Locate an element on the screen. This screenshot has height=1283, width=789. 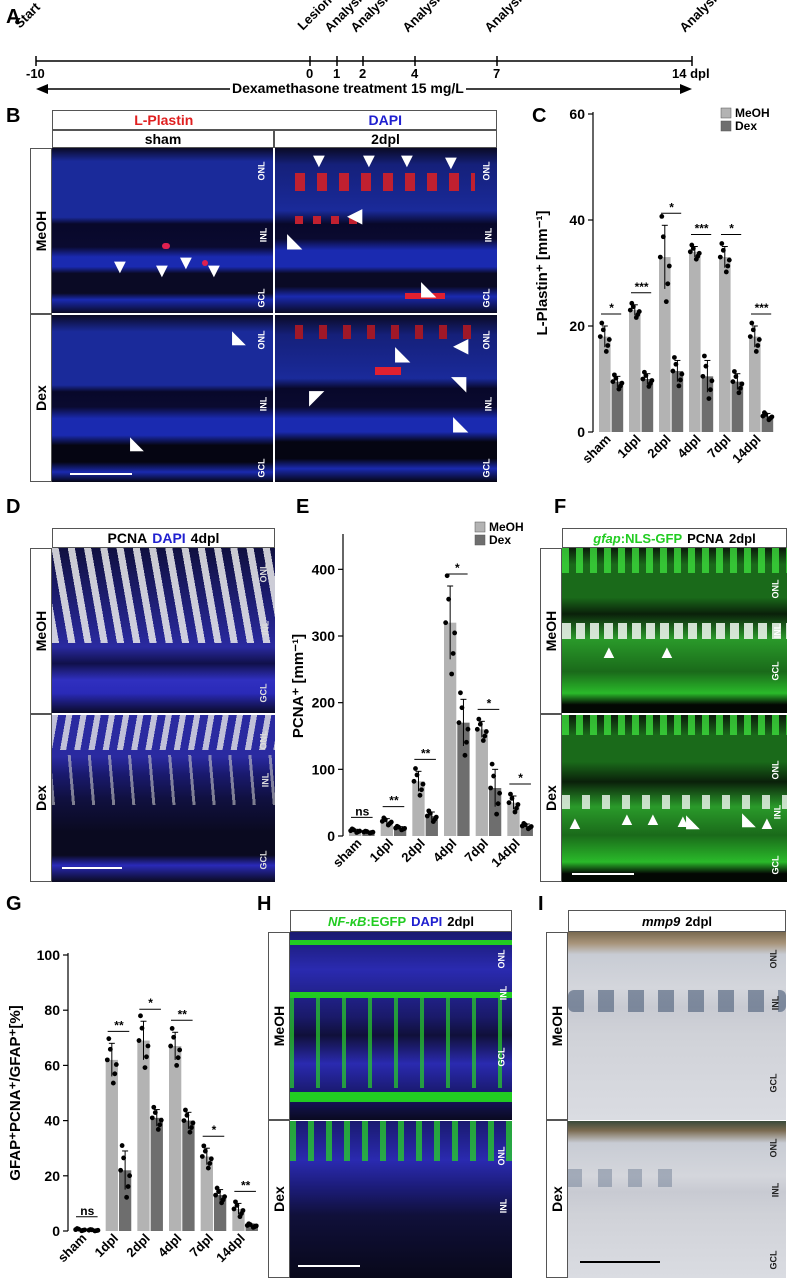
col-sham: sham is located at coordinates (163, 139).